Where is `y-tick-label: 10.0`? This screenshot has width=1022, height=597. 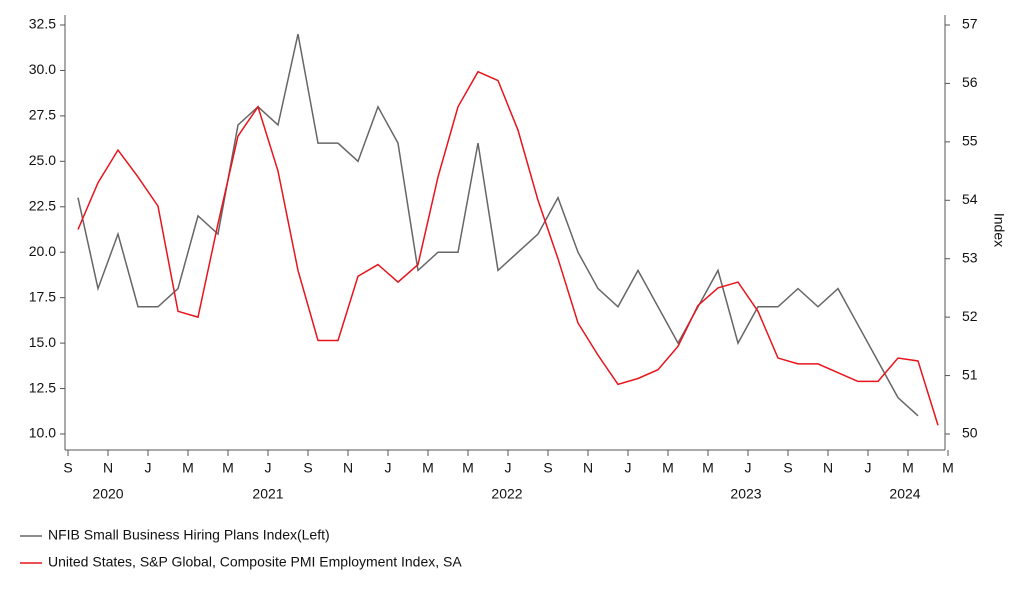
y-tick-label: 10.0 is located at coordinates (42, 433).